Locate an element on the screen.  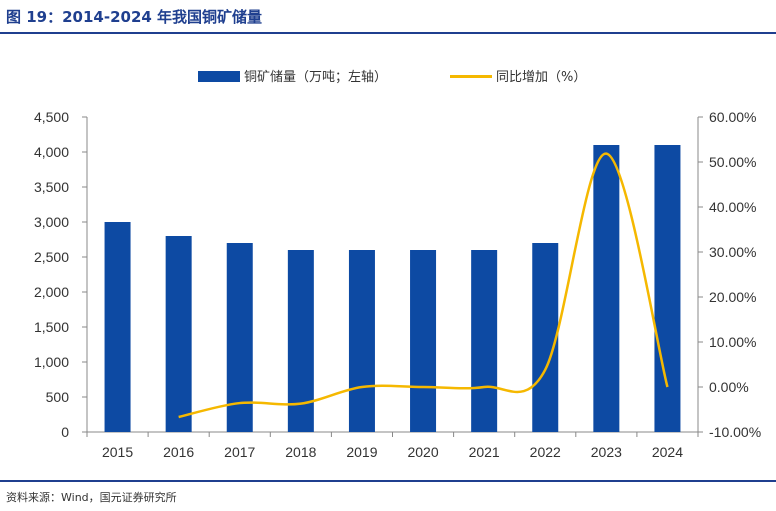
source-note: 资料来源：Wind，国元证券研究所 is located at coordinates (91, 497).